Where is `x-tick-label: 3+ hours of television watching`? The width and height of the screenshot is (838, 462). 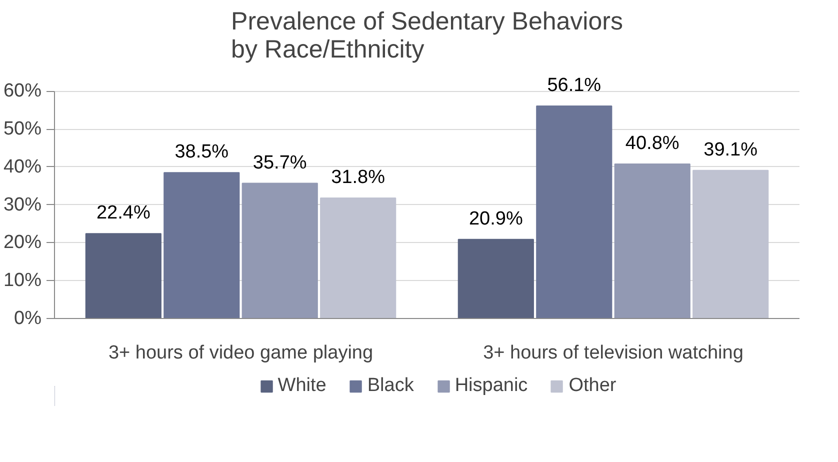 x-tick-label: 3+ hours of television watching is located at coordinates (613, 353).